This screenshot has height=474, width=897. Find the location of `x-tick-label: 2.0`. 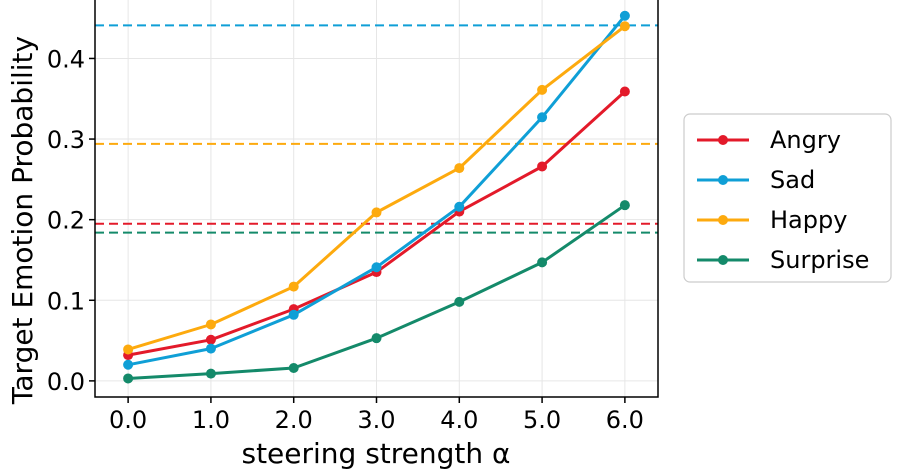

x-tick-label: 2.0 is located at coordinates (294, 420).